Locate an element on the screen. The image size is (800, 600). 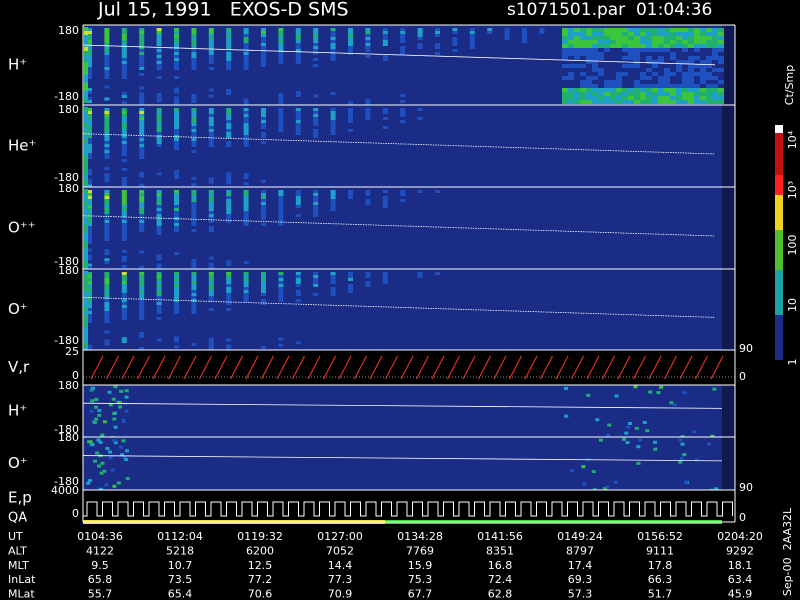
table-value: 66.3 is located at coordinates (660, 579).